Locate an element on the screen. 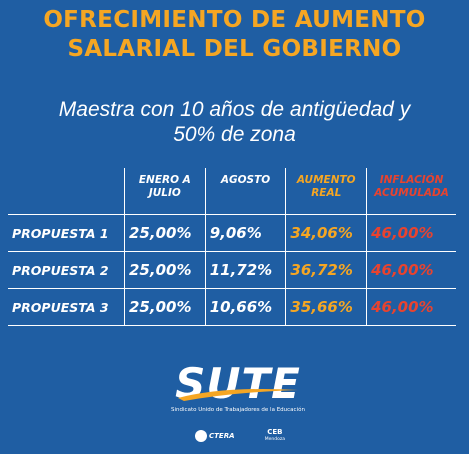 The height and width of the screenshot is (454, 469). cell-agosto: 9,06% is located at coordinates (245, 233).